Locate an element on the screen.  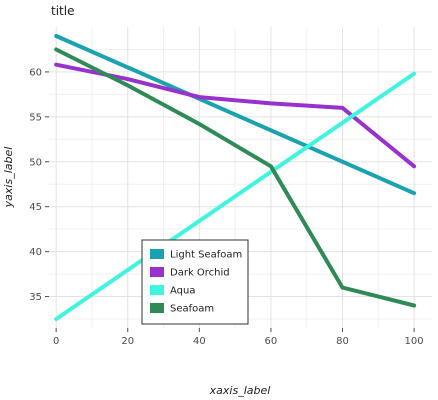
x-tick-label: 100 is located at coordinates (414, 341).